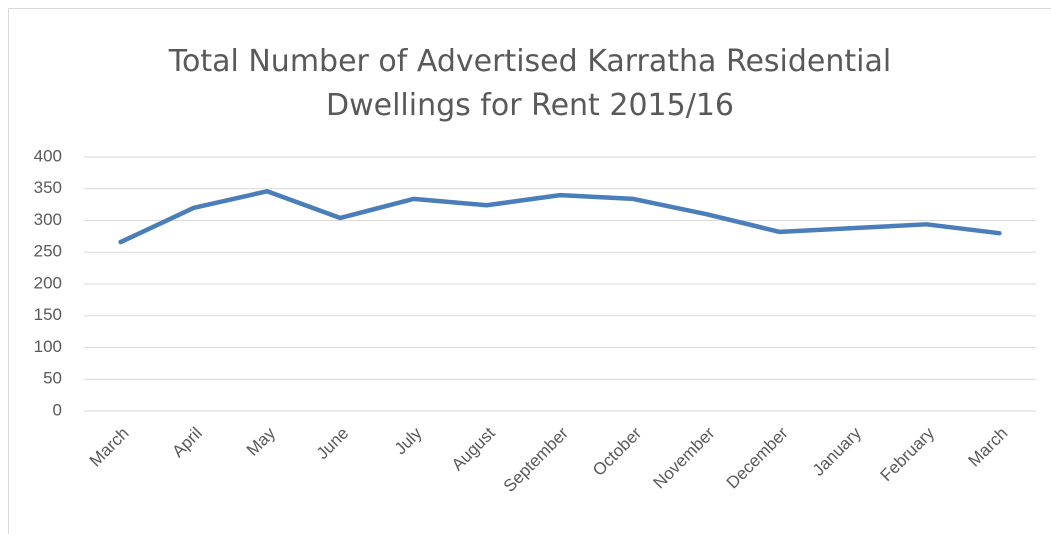 The width and height of the screenshot is (1051, 534). Describe the element at coordinates (48, 346) in the screenshot. I see `y-tick-label: 100` at that location.